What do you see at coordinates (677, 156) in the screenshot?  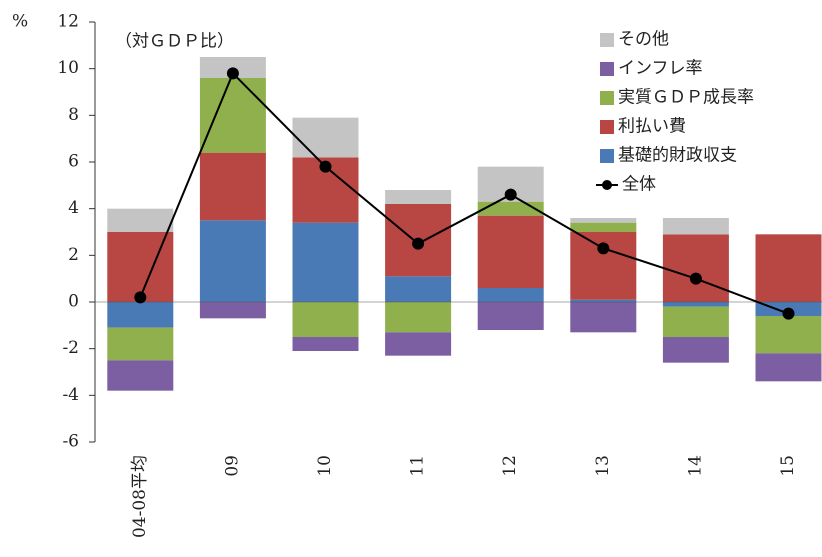 I see `legend-label: 基礎的財政収支` at bounding box center [677, 156].